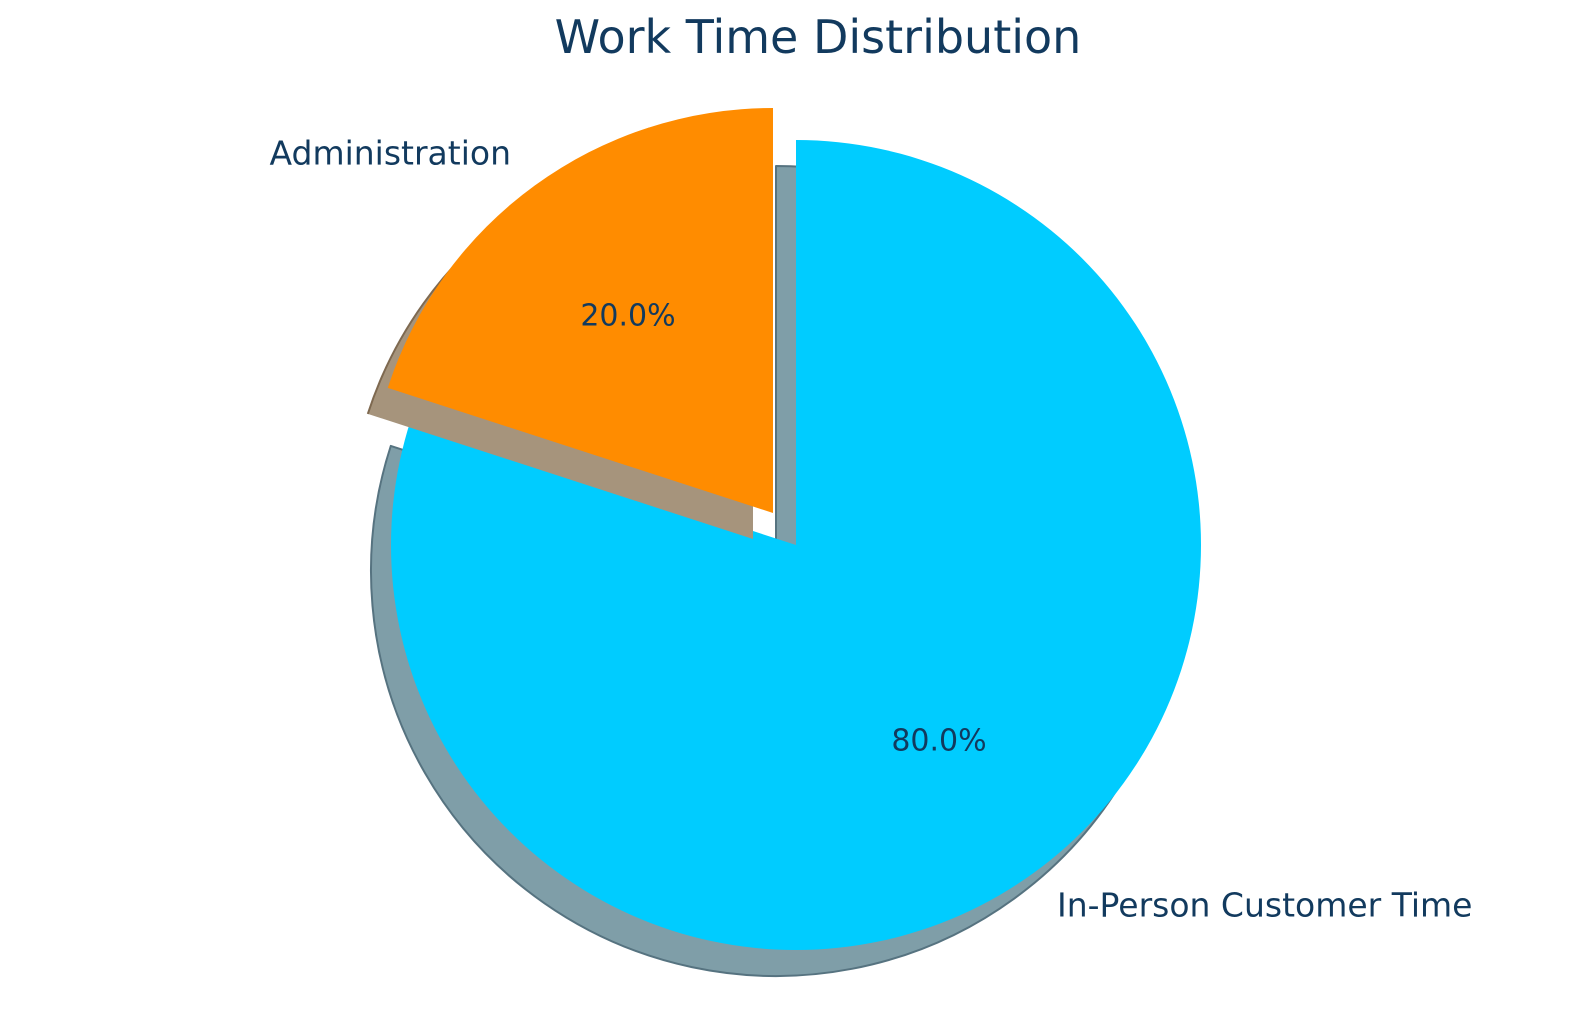  Describe the element at coordinates (939, 741) in the screenshot. I see `inperson-slice-percentage: 80.0%` at that location.